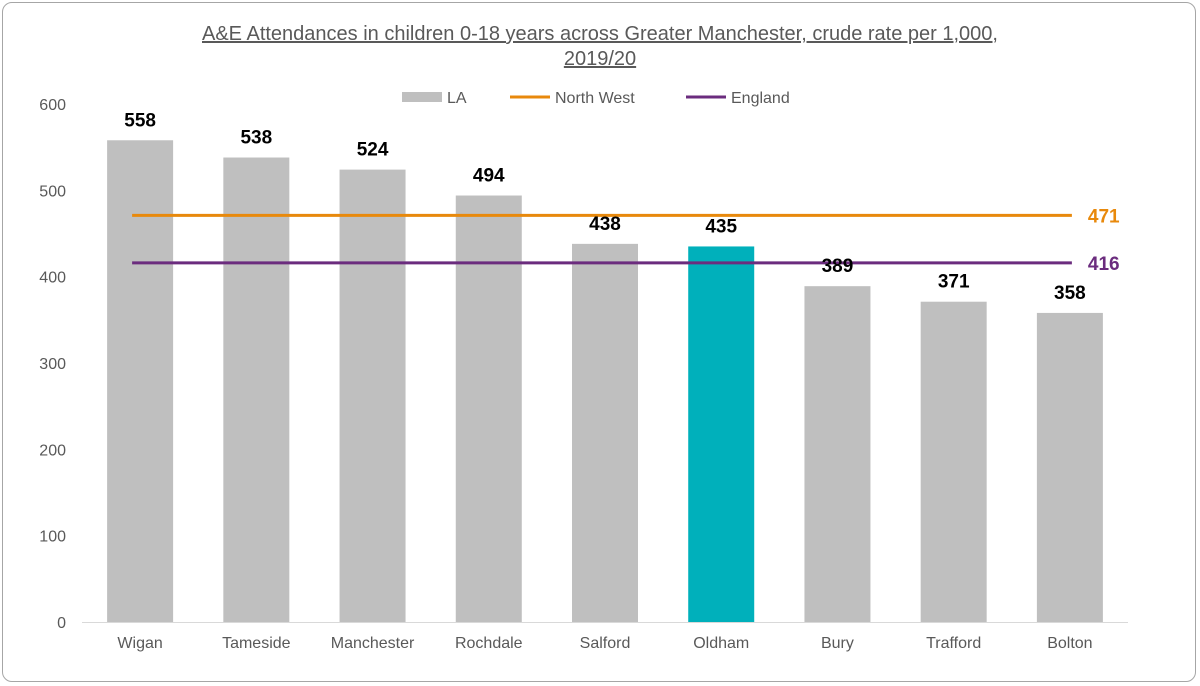 Image resolution: width=1200 pixels, height=686 pixels. Describe the element at coordinates (953, 461) in the screenshot. I see `bar-trafford` at that location.